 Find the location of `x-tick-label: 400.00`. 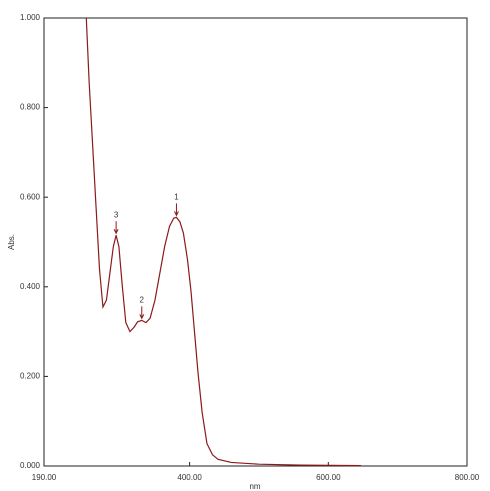

x-tick-label: 400.00 is located at coordinates (189, 477).